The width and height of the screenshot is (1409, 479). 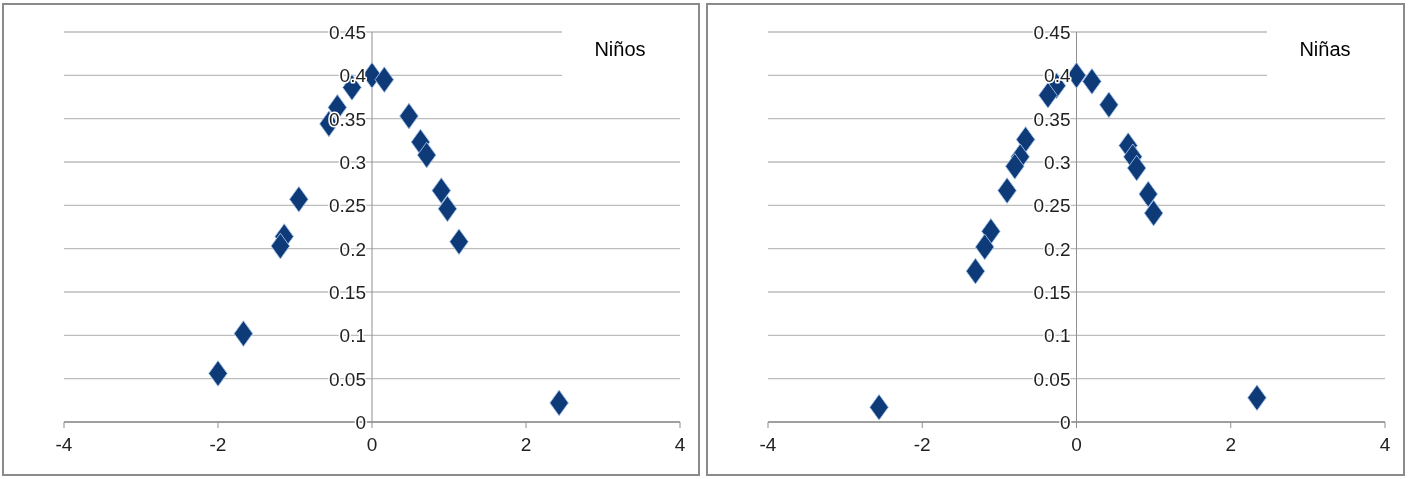 What do you see at coordinates (1325, 49) in the screenshot?
I see `chart-title: Niñas` at bounding box center [1325, 49].